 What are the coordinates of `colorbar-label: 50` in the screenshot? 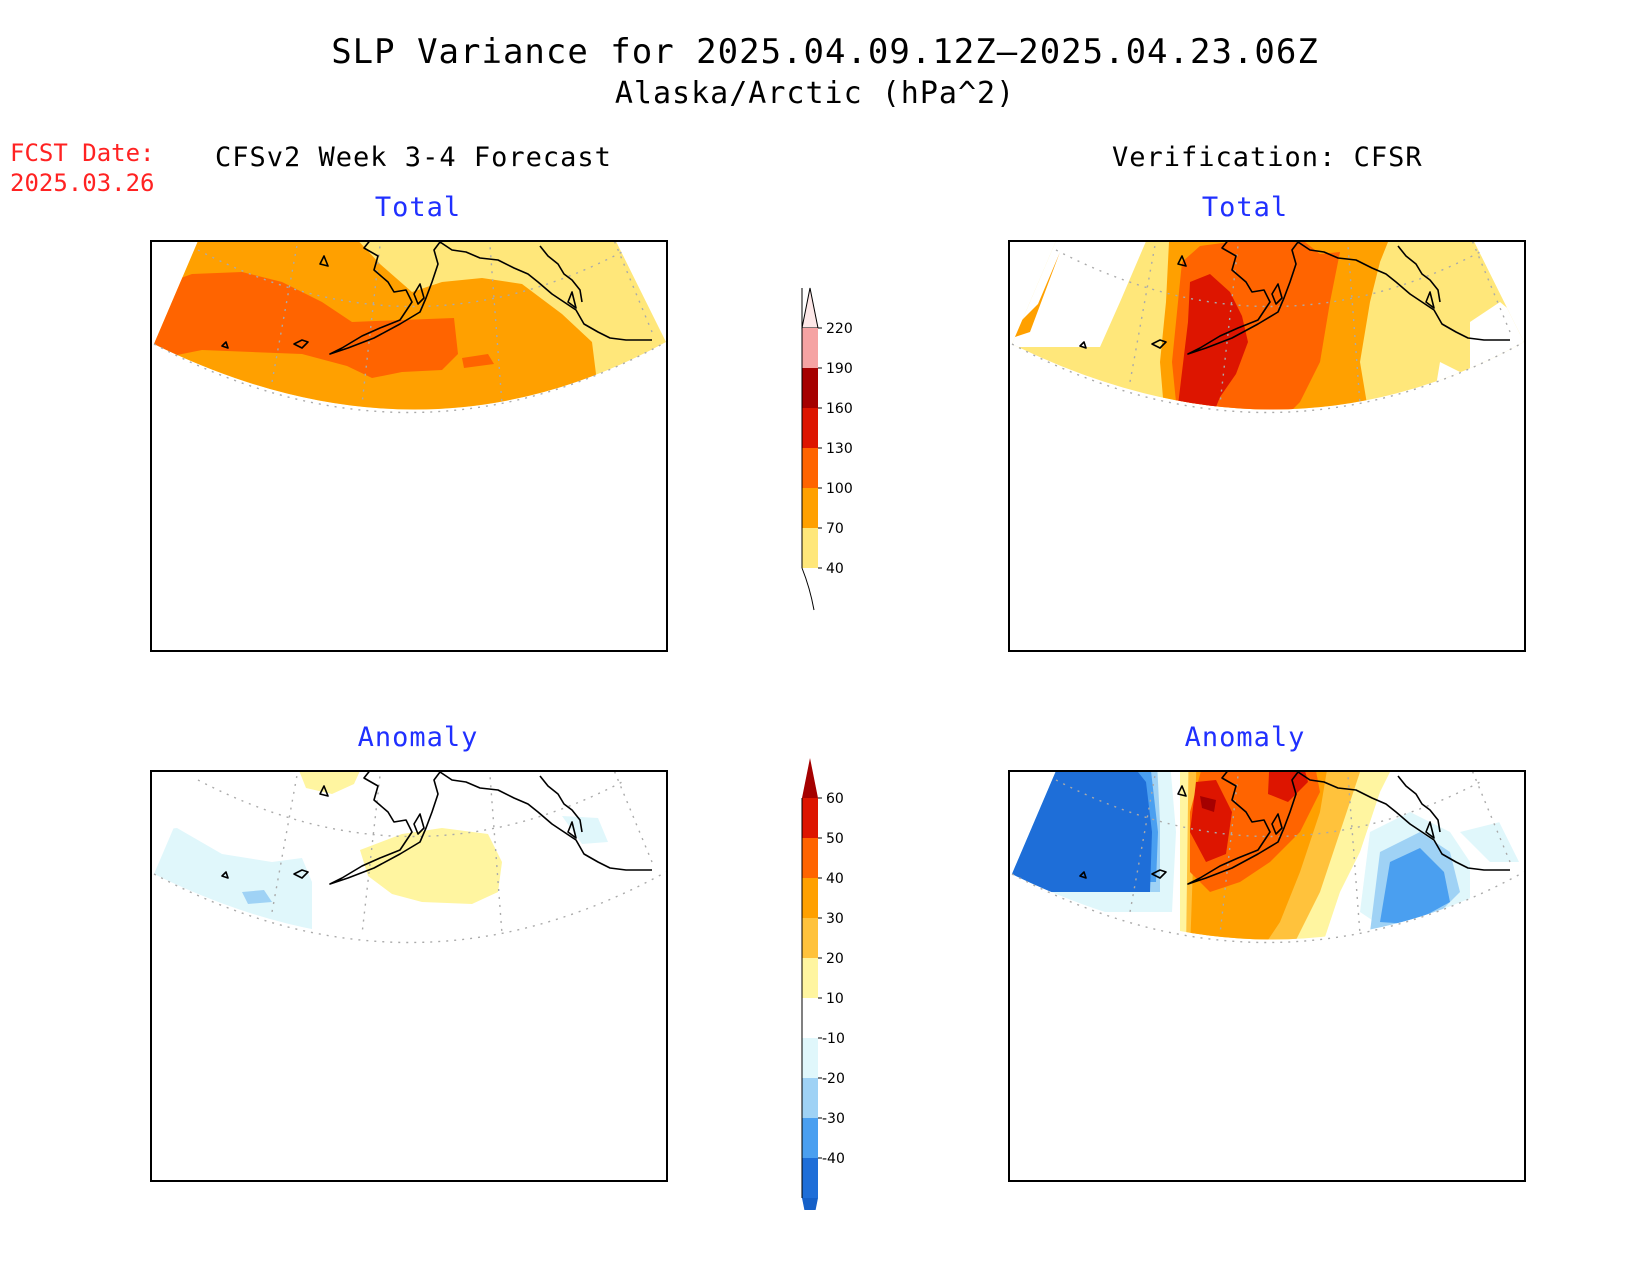 It's located at (835, 839).